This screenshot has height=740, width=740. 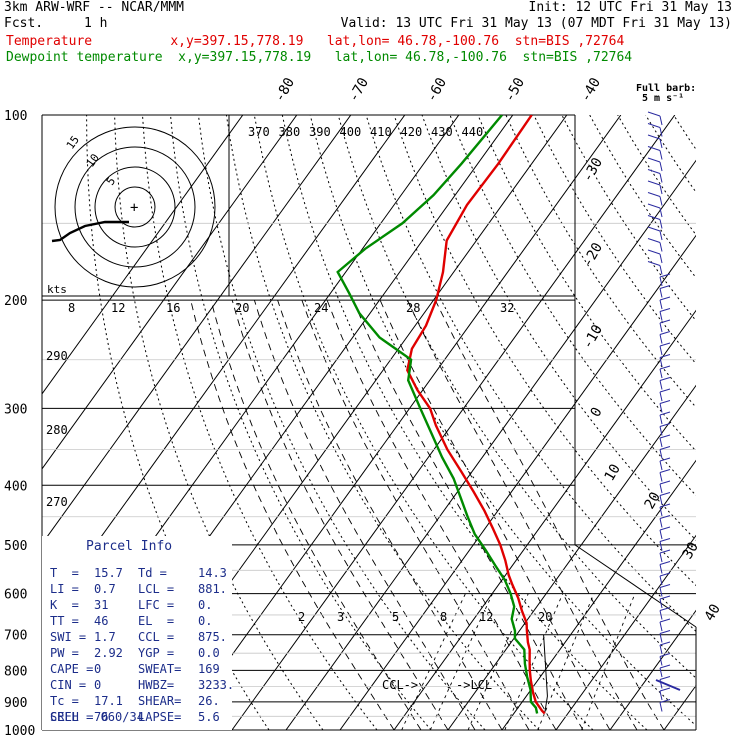 What do you see at coordinates (93, 160) in the screenshot?
I see `hodo-ring-label: 10` at bounding box center [93, 160].